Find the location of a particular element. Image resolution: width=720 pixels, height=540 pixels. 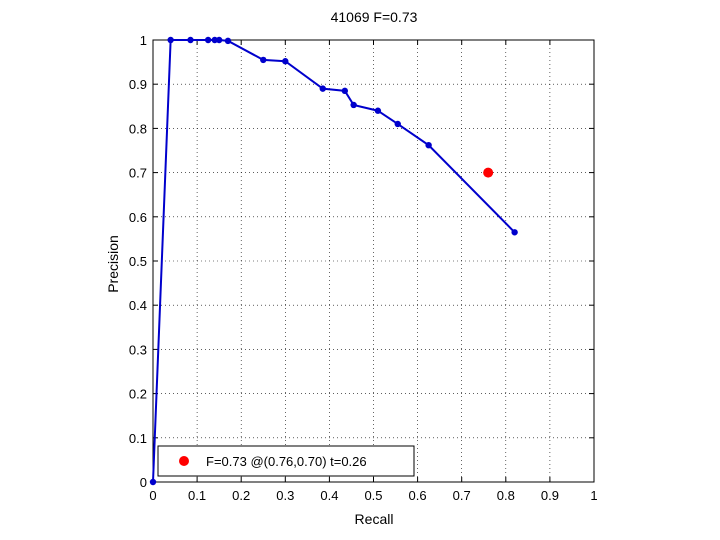

y-tick-label: 0.2 is located at coordinates (138, 394).